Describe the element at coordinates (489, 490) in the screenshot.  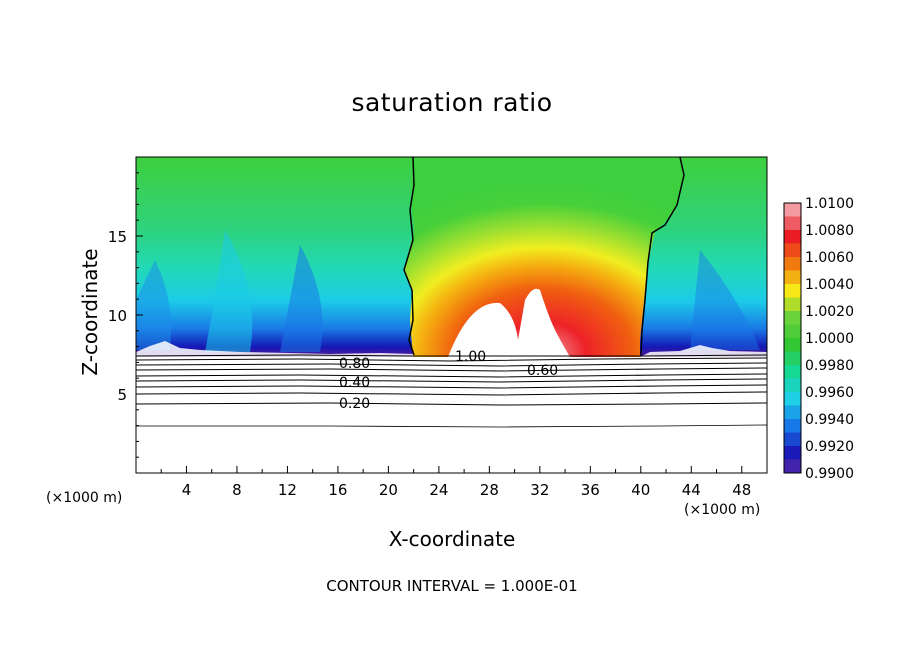
I see `x-tick-label: 28` at that location.